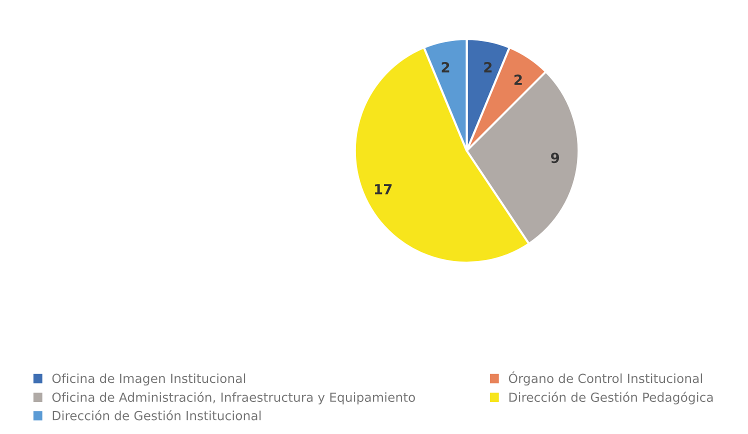  Describe the element at coordinates (149, 379) in the screenshot. I see `legend-label: Oficina de Imagen Institucional` at that location.